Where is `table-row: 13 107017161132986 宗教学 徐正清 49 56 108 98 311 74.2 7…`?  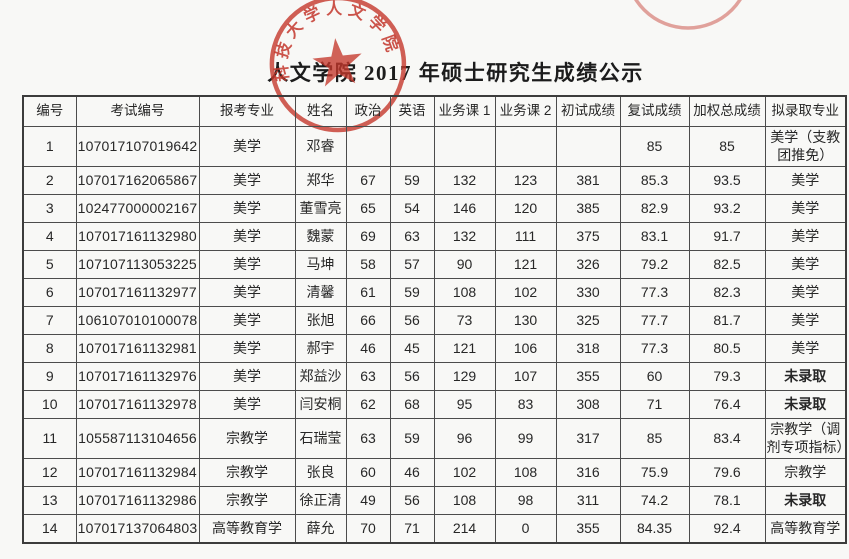 table-row: 13 107017161132986 宗教学 徐正清 49 56 108 98 311 74.2 7… is located at coordinates (434, 500).